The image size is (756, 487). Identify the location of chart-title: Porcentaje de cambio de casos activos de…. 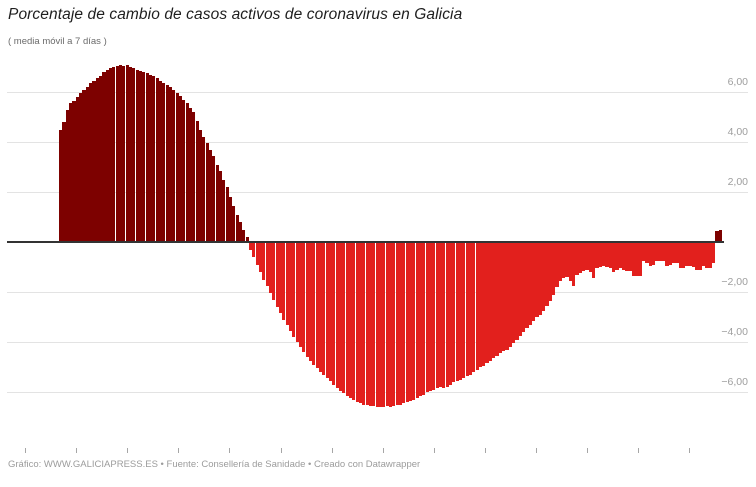
(235, 14).